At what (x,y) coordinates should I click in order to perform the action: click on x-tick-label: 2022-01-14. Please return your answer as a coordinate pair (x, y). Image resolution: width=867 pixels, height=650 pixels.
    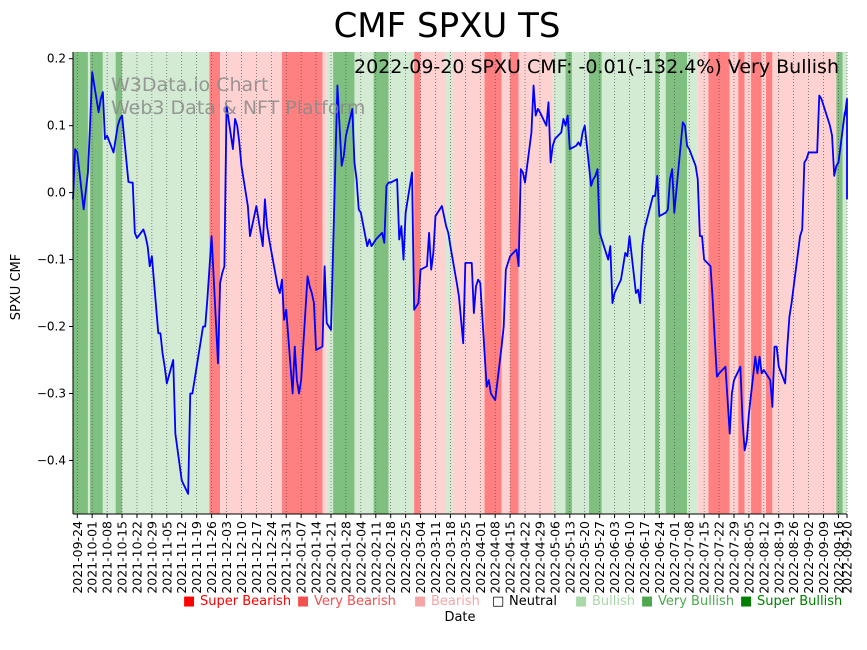
    Looking at the image, I should click on (316, 557).